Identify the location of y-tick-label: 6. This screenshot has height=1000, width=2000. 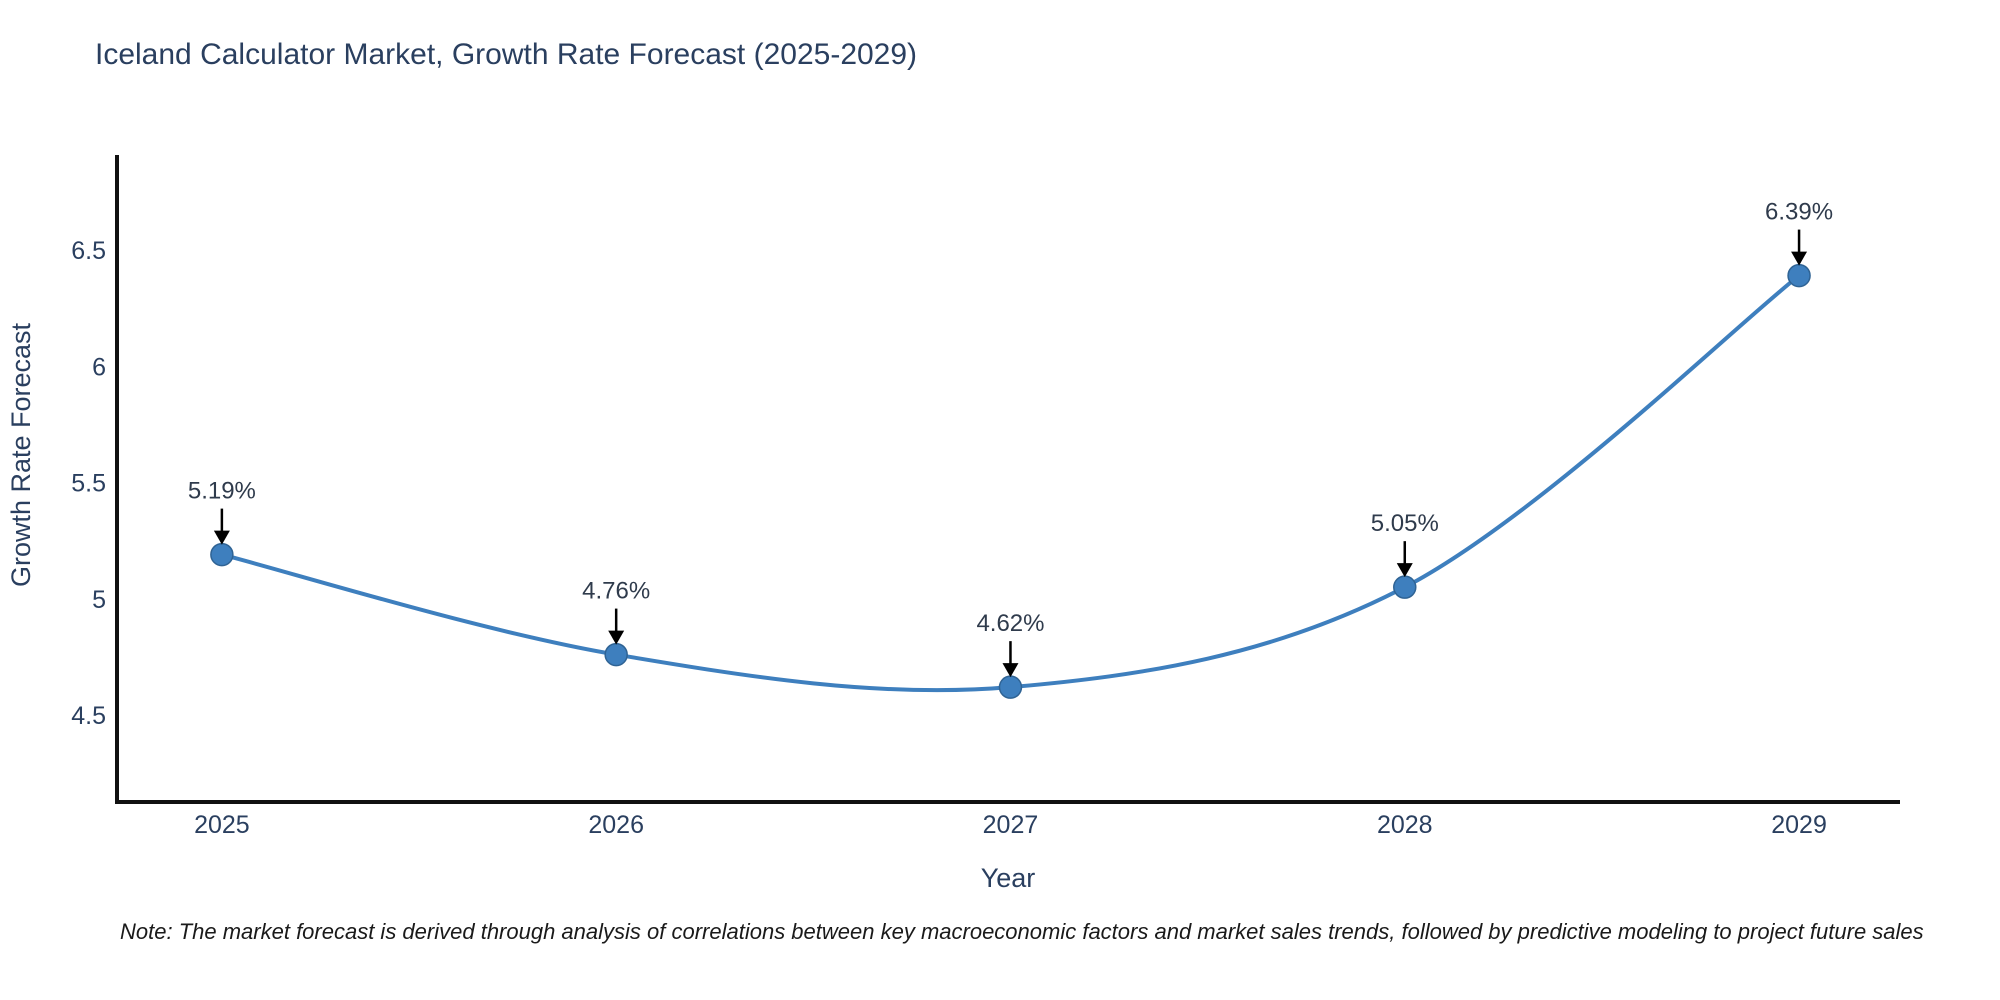
(99, 367).